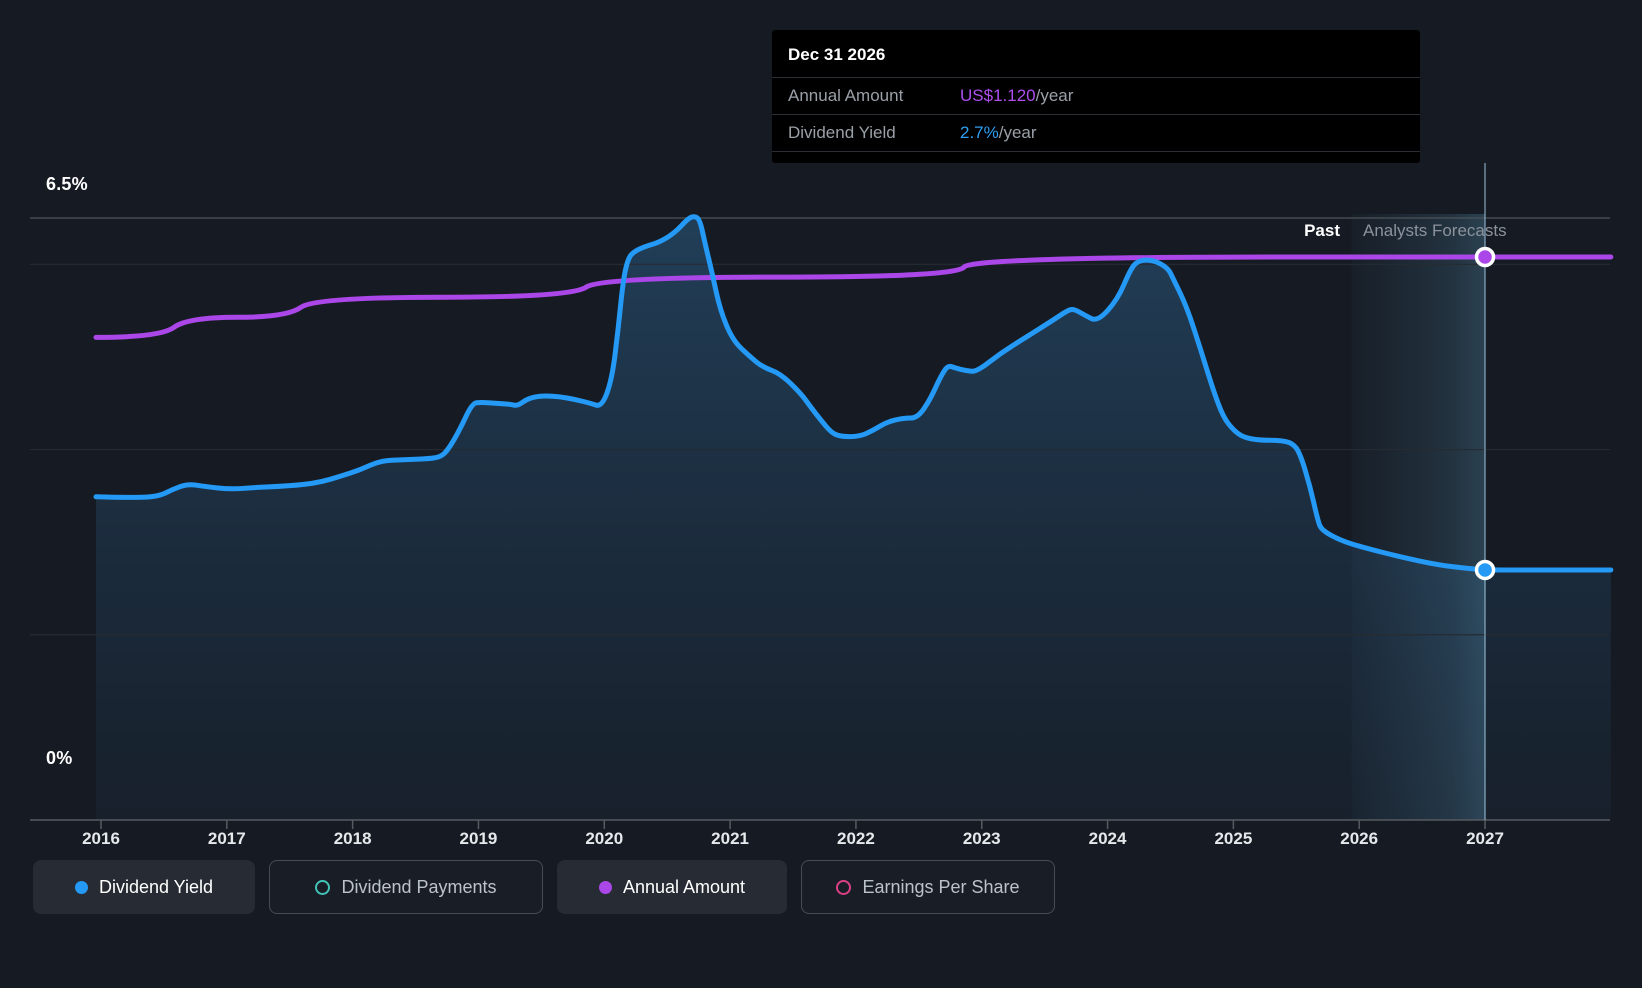 The image size is (1642, 988). What do you see at coordinates (101, 838) in the screenshot?
I see `x-axis-label: 2016` at bounding box center [101, 838].